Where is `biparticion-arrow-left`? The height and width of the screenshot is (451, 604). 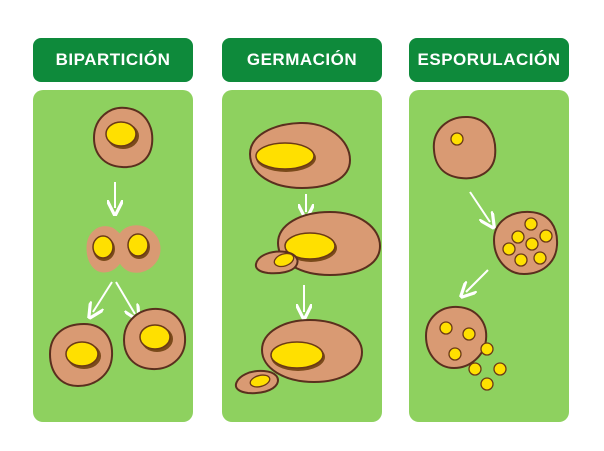
biparticion-arrow-left is located at coordinates (103, 296).